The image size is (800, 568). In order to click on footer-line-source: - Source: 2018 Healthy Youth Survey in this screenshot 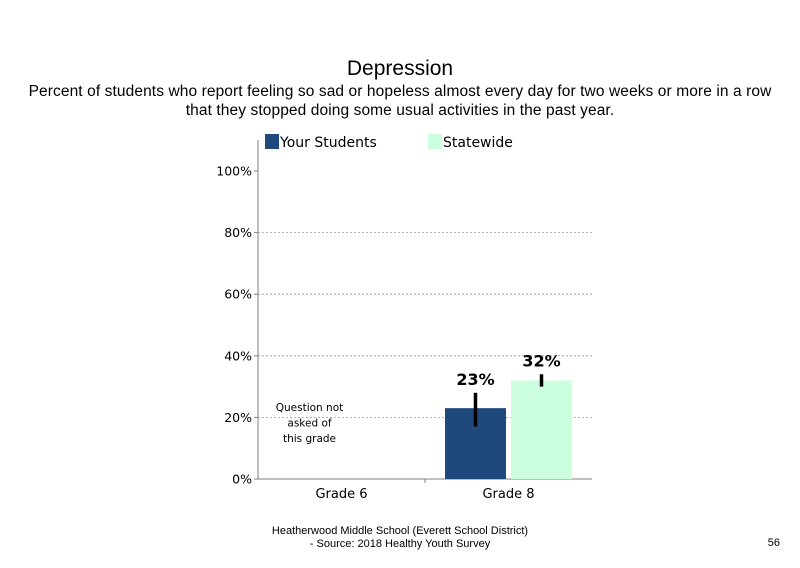, I will do `click(400, 544)`.